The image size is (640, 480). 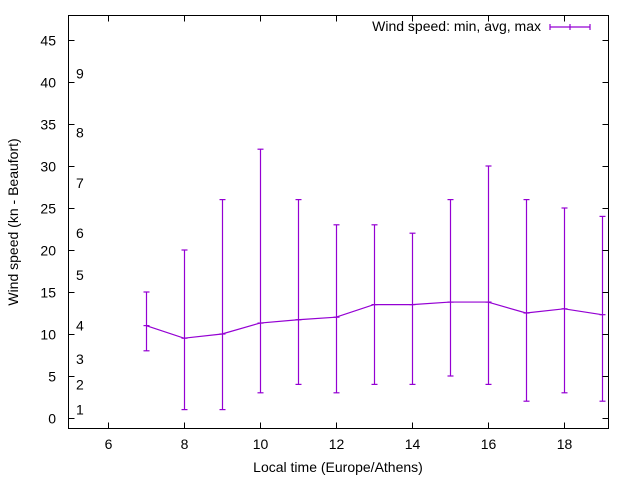 What do you see at coordinates (80, 74) in the screenshot?
I see `beaufort-label: 9` at bounding box center [80, 74].